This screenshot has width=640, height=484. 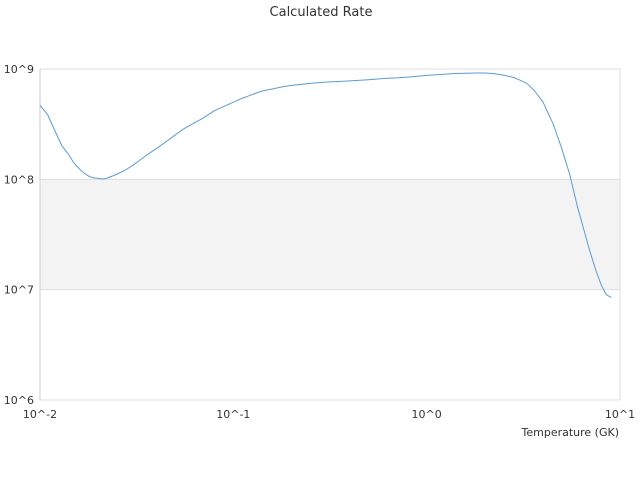 I want to click on y-tick-label: 10^6, so click(x=19, y=400).